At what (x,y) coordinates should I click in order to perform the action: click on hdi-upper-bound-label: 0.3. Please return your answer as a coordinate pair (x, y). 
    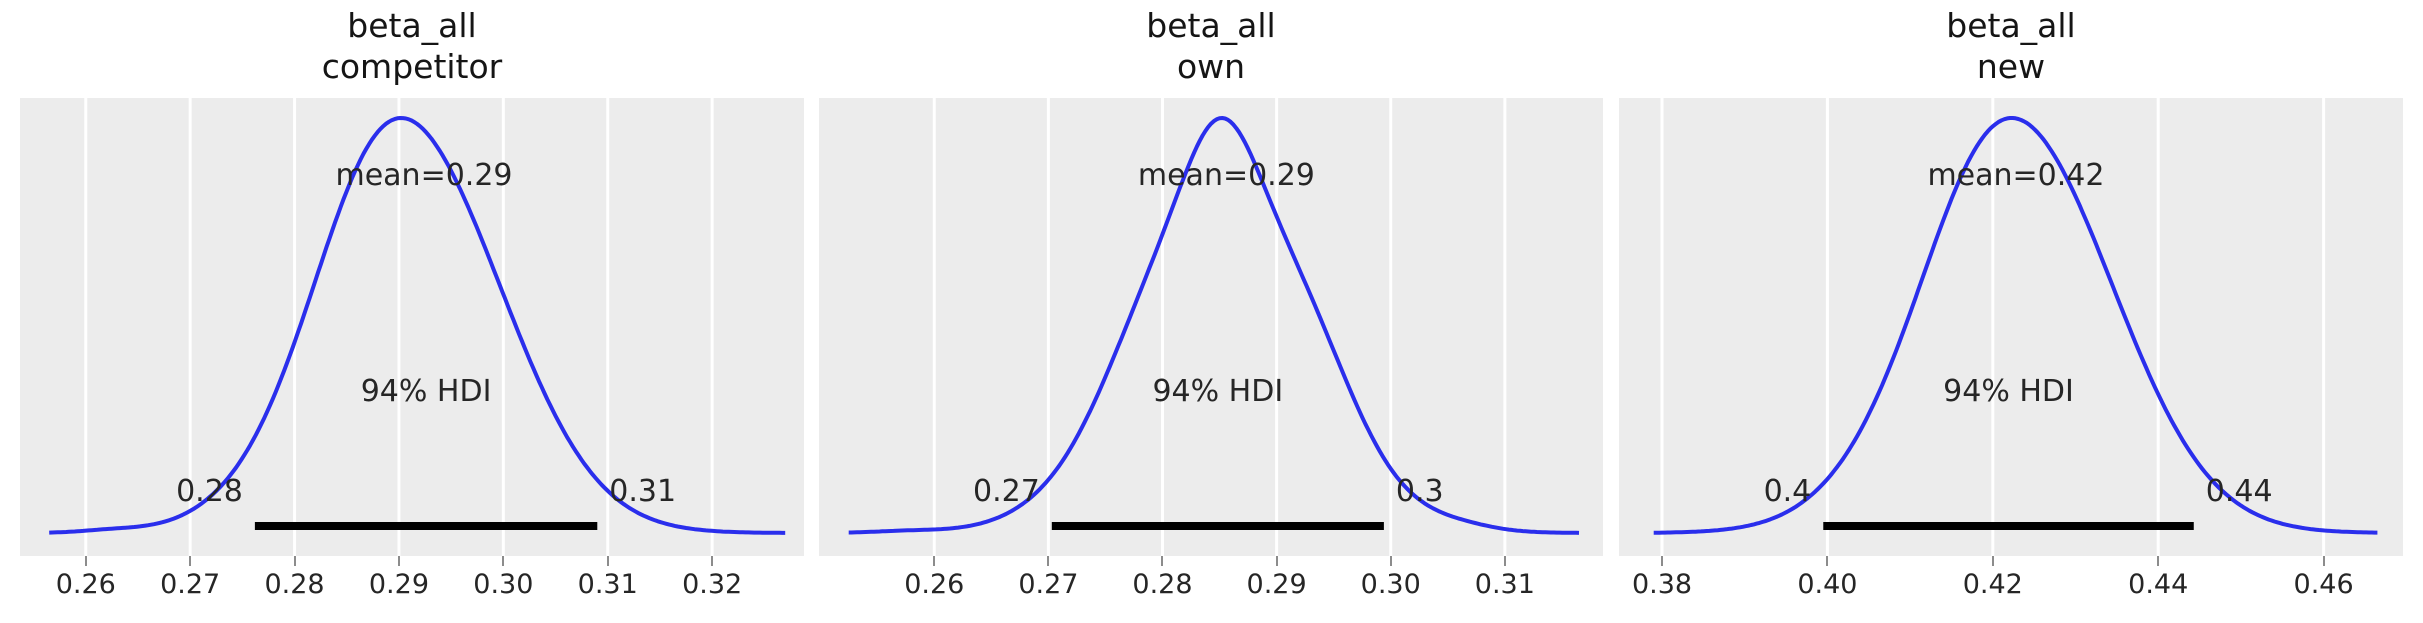
    Looking at the image, I should click on (1419, 491).